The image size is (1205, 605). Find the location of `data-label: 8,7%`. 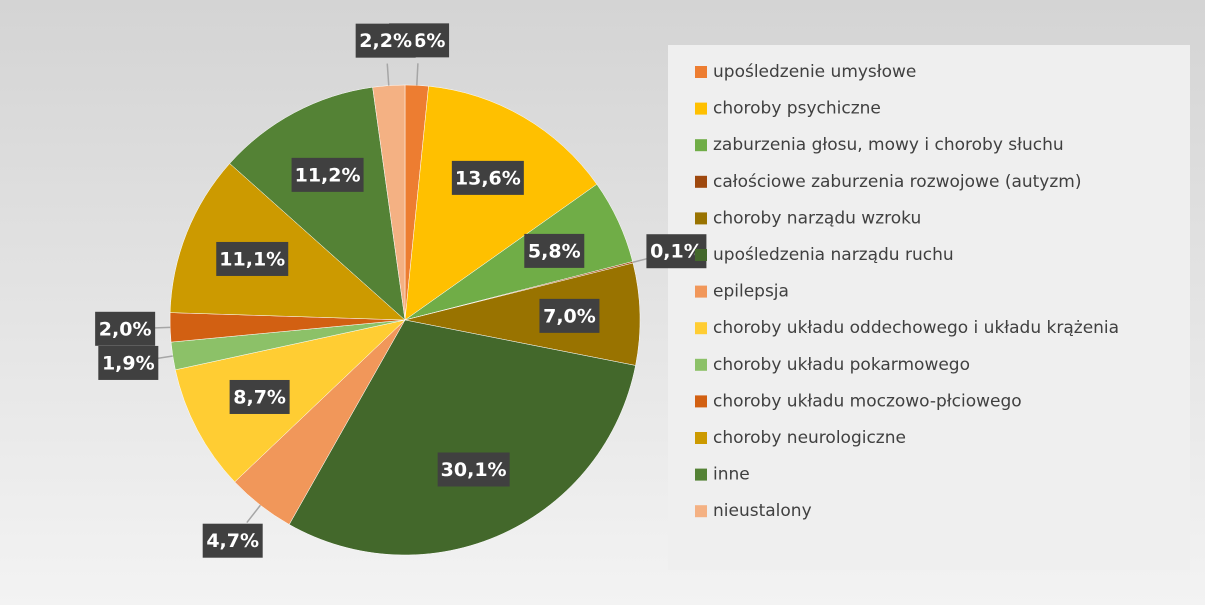

data-label: 8,7% is located at coordinates (259, 397).